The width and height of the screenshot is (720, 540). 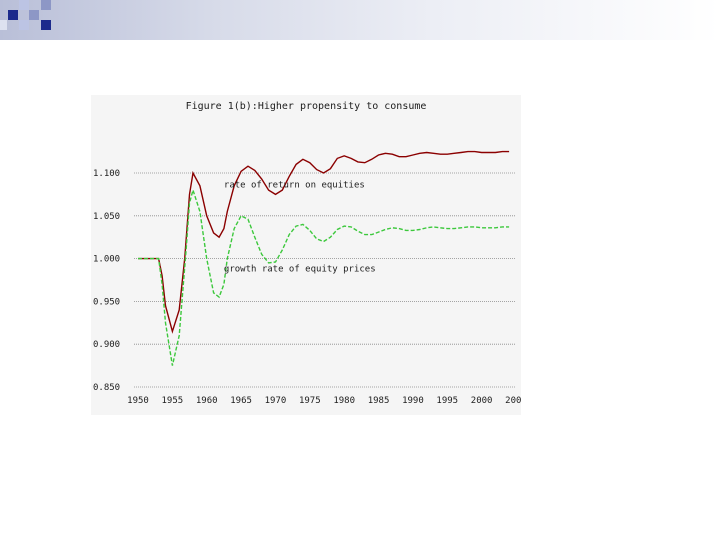 I want to click on x-tick-label: 1950, so click(x=138, y=401).